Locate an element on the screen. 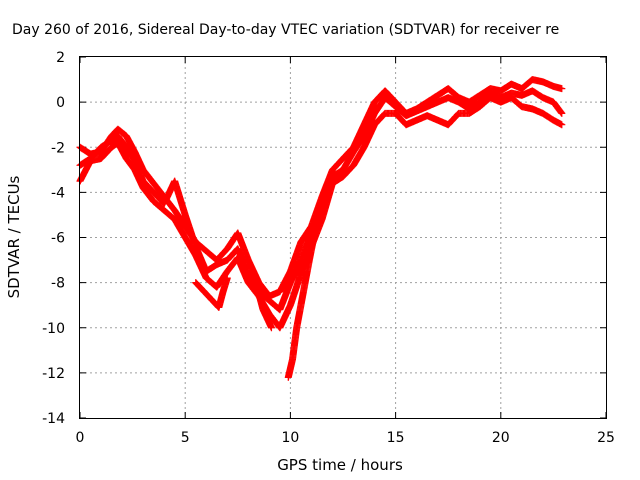 The image size is (640, 480). x-tick-label: 25 is located at coordinates (606, 438).